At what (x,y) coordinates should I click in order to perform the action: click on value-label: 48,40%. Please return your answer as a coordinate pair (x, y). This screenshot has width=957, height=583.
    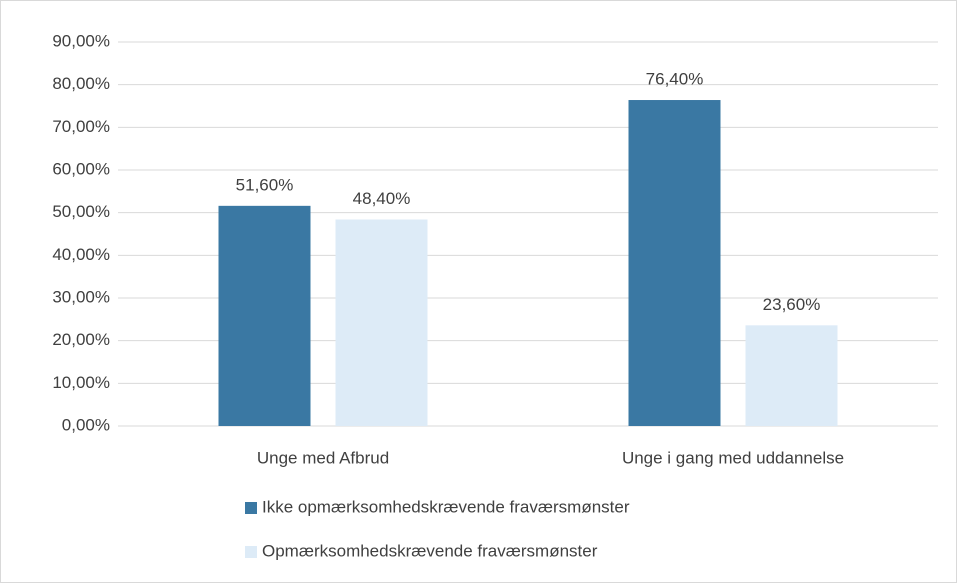
    Looking at the image, I should click on (382, 198).